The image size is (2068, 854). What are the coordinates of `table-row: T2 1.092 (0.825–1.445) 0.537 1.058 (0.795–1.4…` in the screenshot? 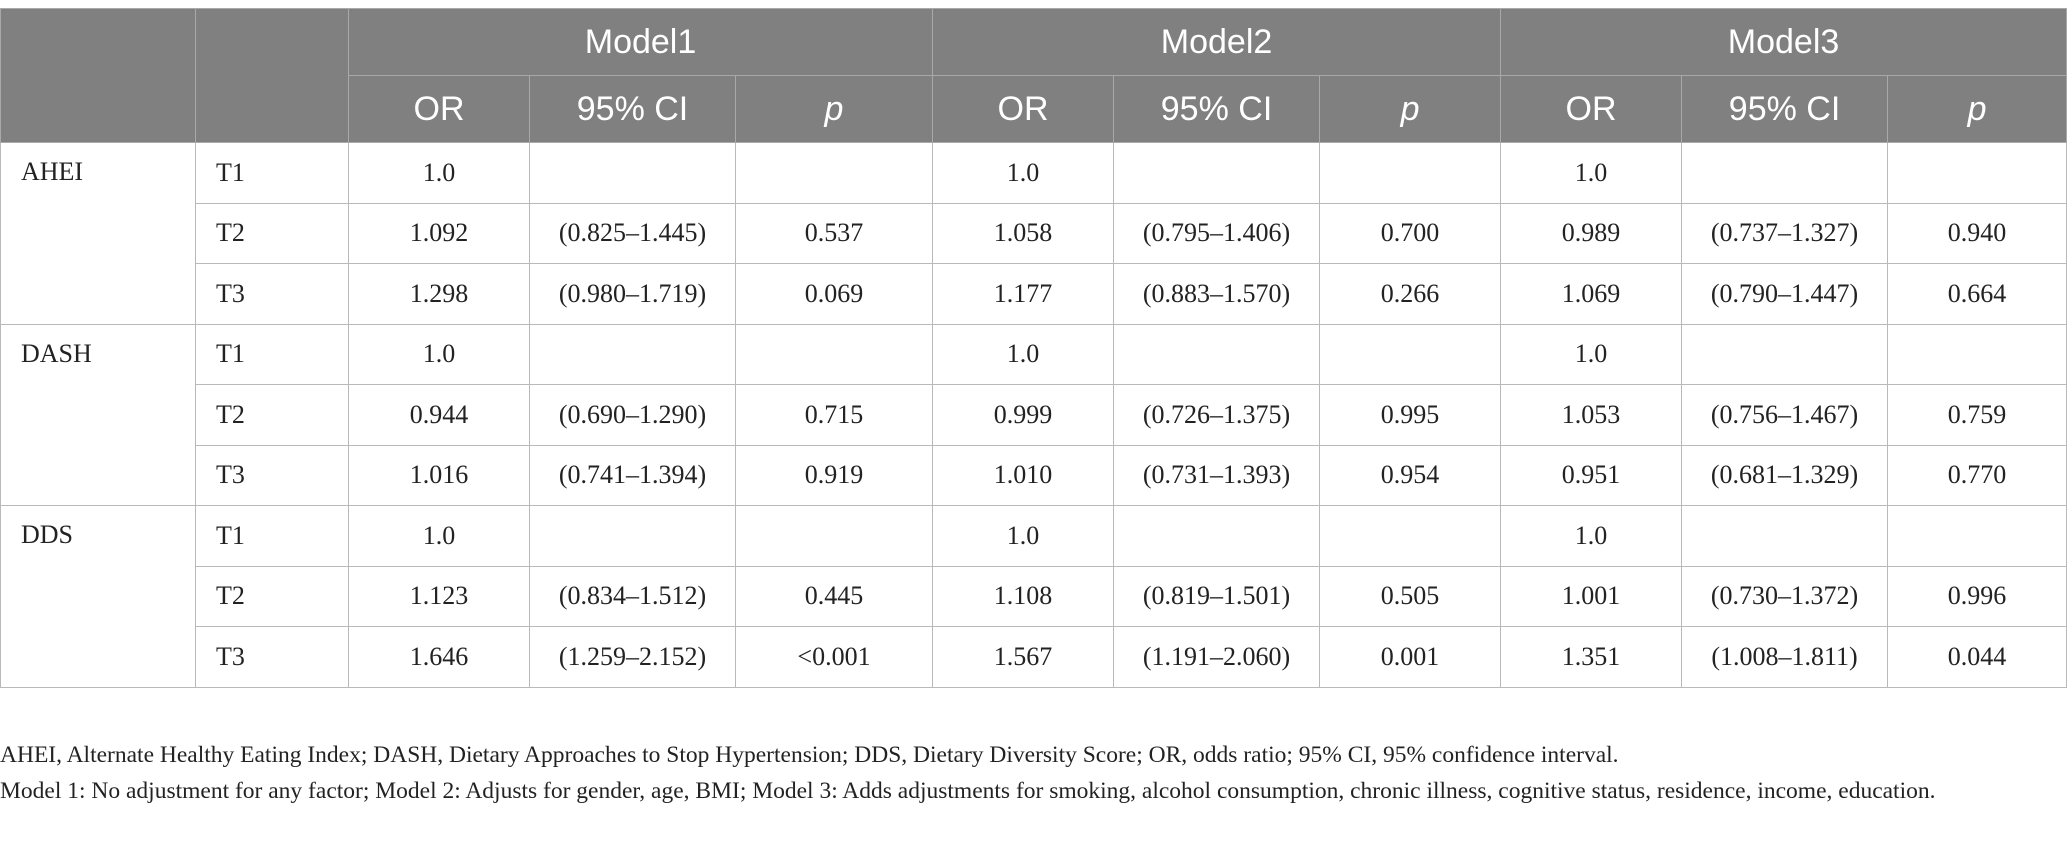 It's located at (1034, 233).